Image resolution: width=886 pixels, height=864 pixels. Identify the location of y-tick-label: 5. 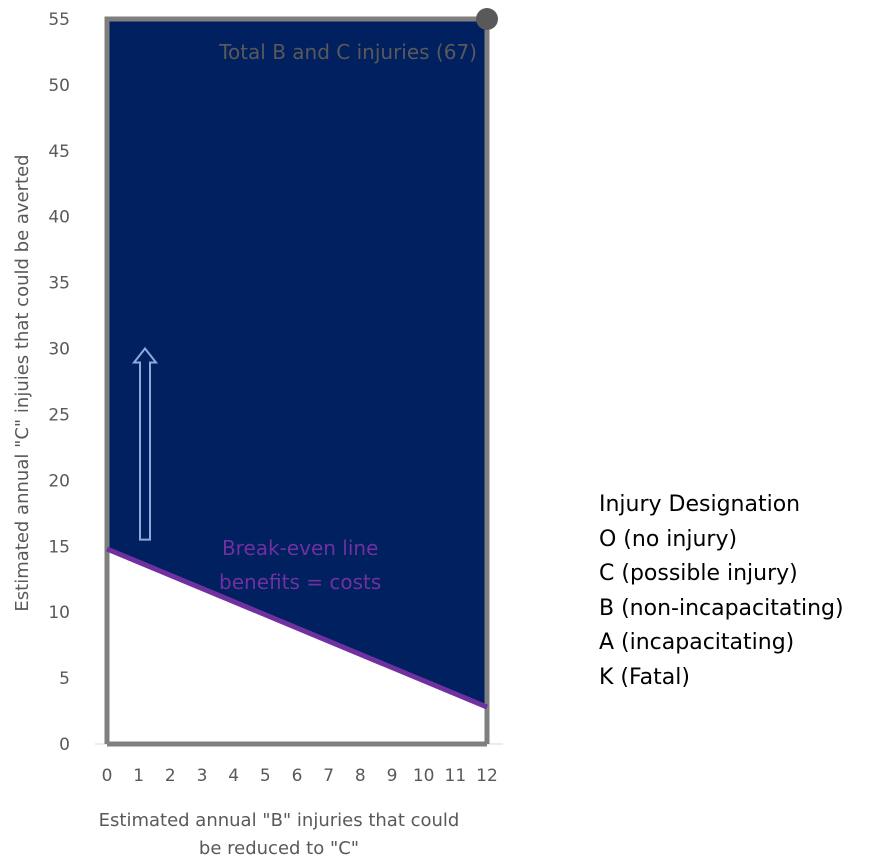
(64, 679).